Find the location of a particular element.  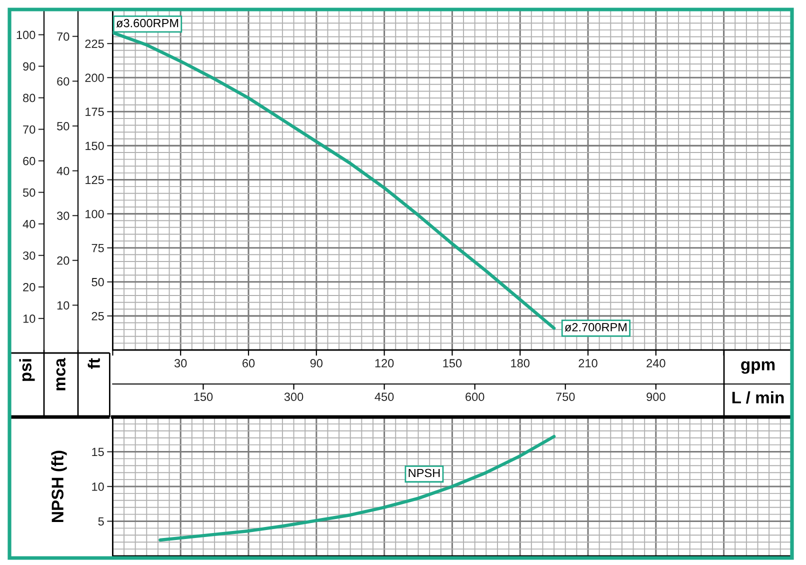

x2-tick-label: 150 is located at coordinates (203, 397).